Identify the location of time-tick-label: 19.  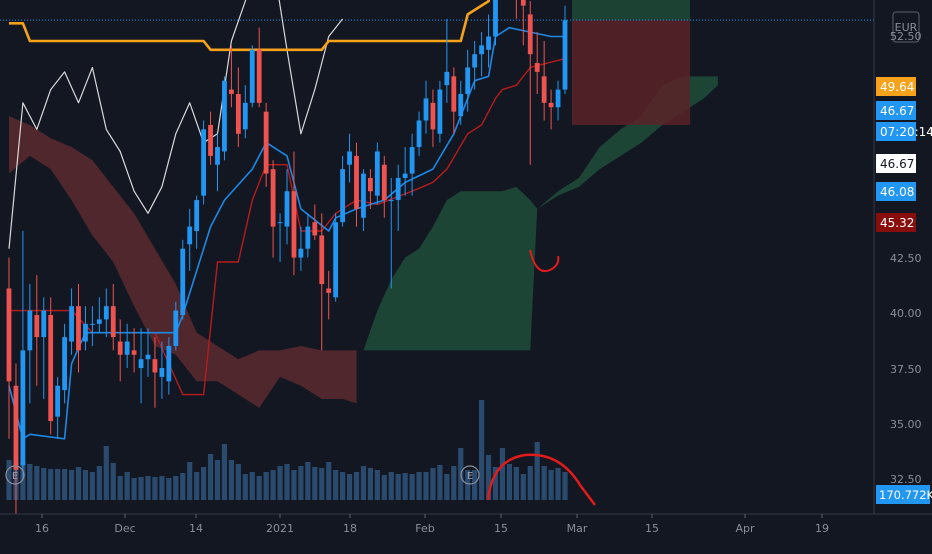
(822, 528).